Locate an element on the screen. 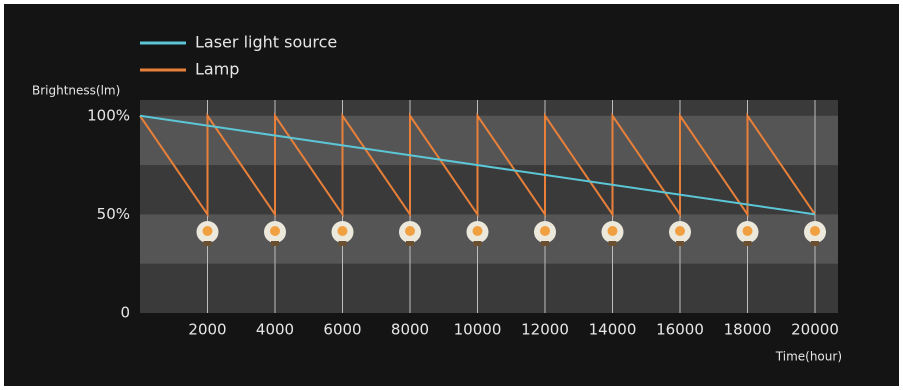  x-tick-label: 6000 is located at coordinates (342, 330).